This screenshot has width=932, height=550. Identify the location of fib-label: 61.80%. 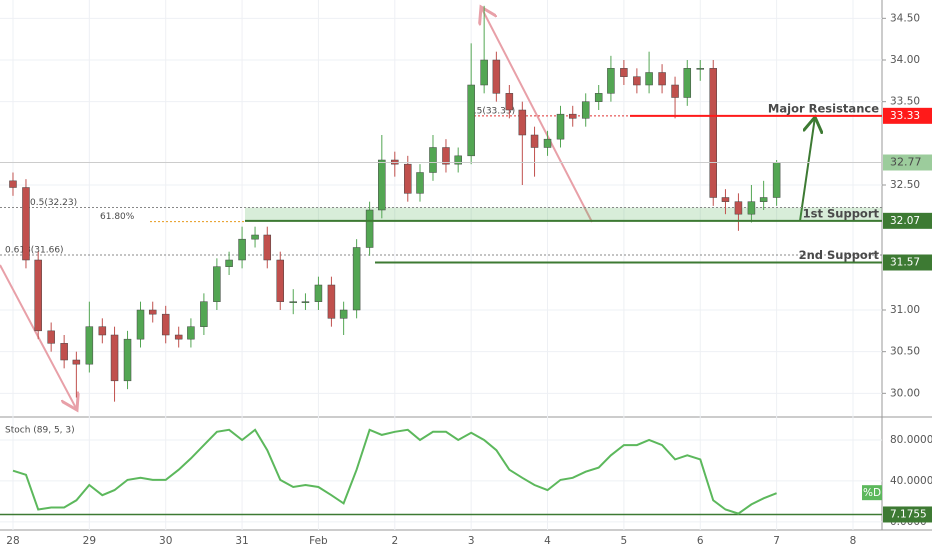
(117, 217).